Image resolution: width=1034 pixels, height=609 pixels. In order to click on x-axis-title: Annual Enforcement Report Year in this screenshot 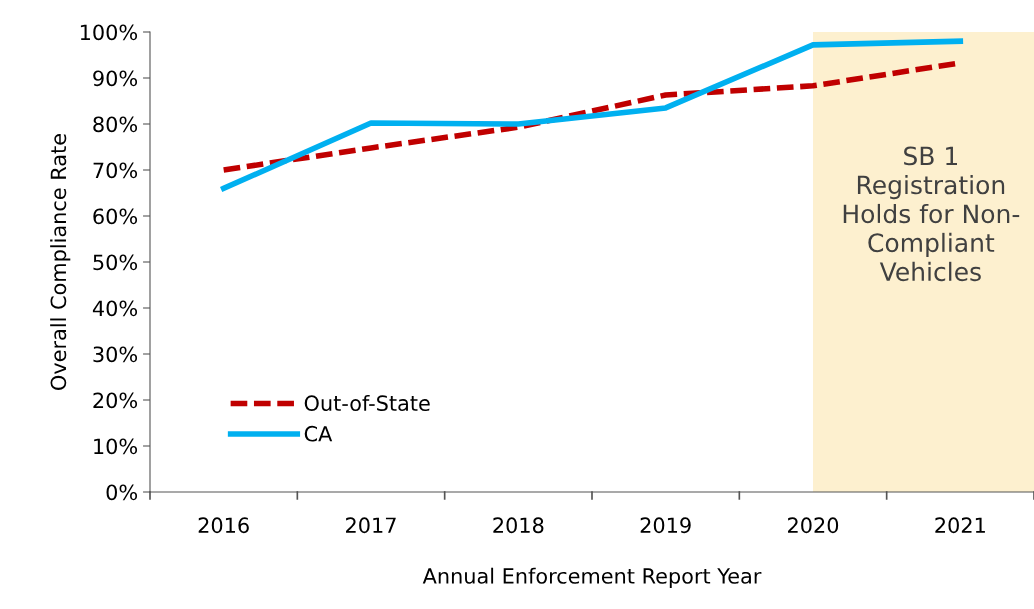, I will do `click(592, 577)`.